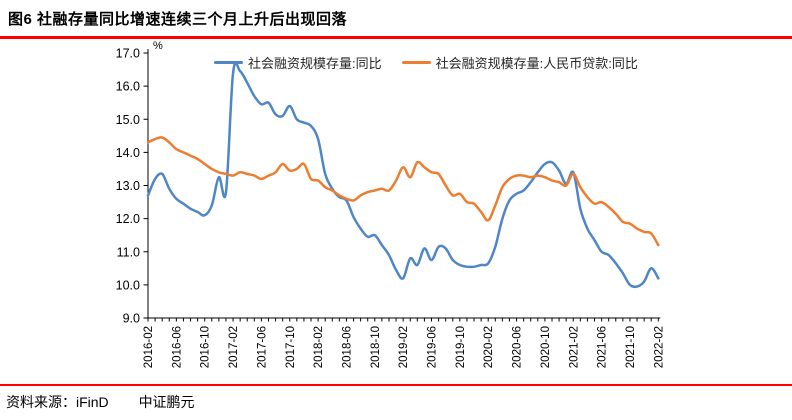 The height and width of the screenshot is (420, 792). I want to click on legend-label-1: 社会融资规模存量:人民币贷款:同比, so click(536, 63).